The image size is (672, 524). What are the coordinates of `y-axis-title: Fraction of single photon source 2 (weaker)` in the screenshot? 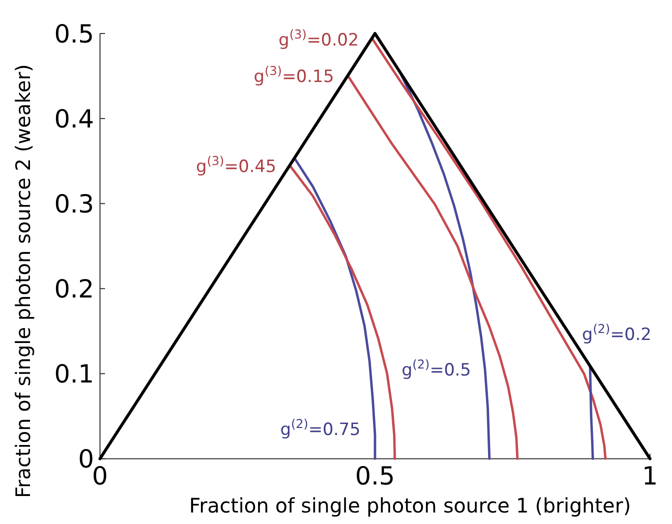 It's located at (23, 281).